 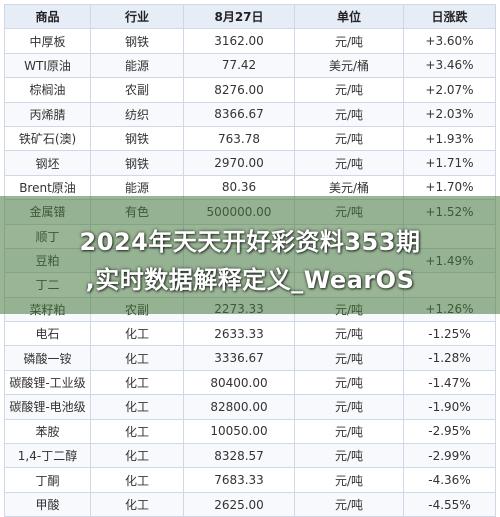 What do you see at coordinates (47, 456) in the screenshot?
I see `commodity-cell: 1,4-丁二醇` at bounding box center [47, 456].